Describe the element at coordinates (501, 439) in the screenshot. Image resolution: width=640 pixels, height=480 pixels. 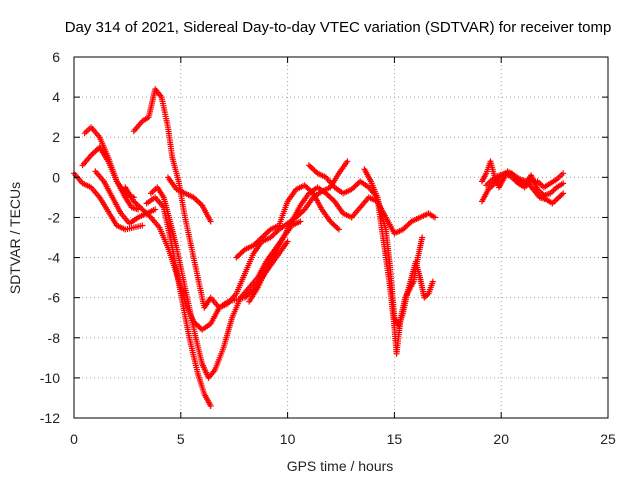
I see `x-tick-label: 20` at that location.